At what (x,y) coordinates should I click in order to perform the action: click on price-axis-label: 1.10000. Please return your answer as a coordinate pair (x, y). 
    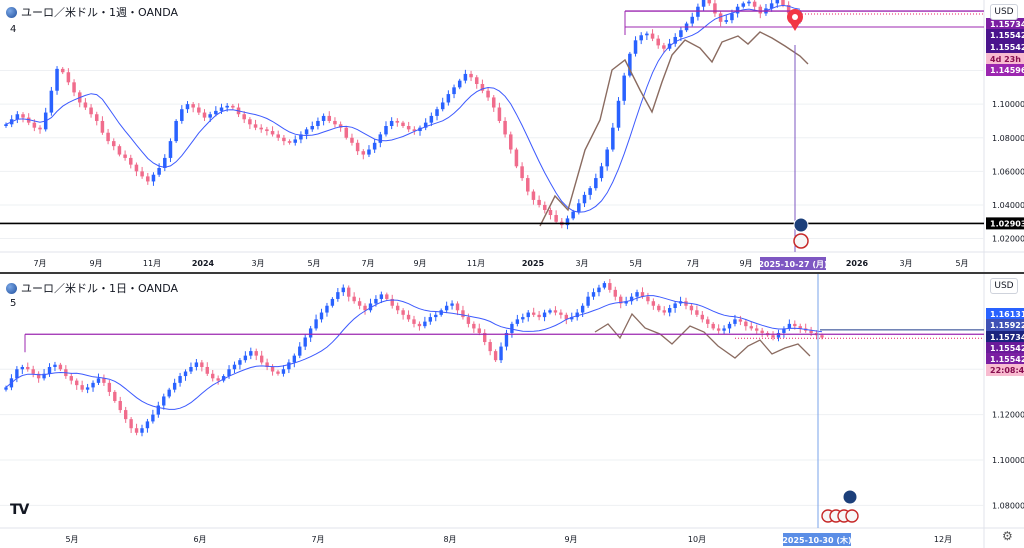
    Looking at the image, I should click on (1008, 104).